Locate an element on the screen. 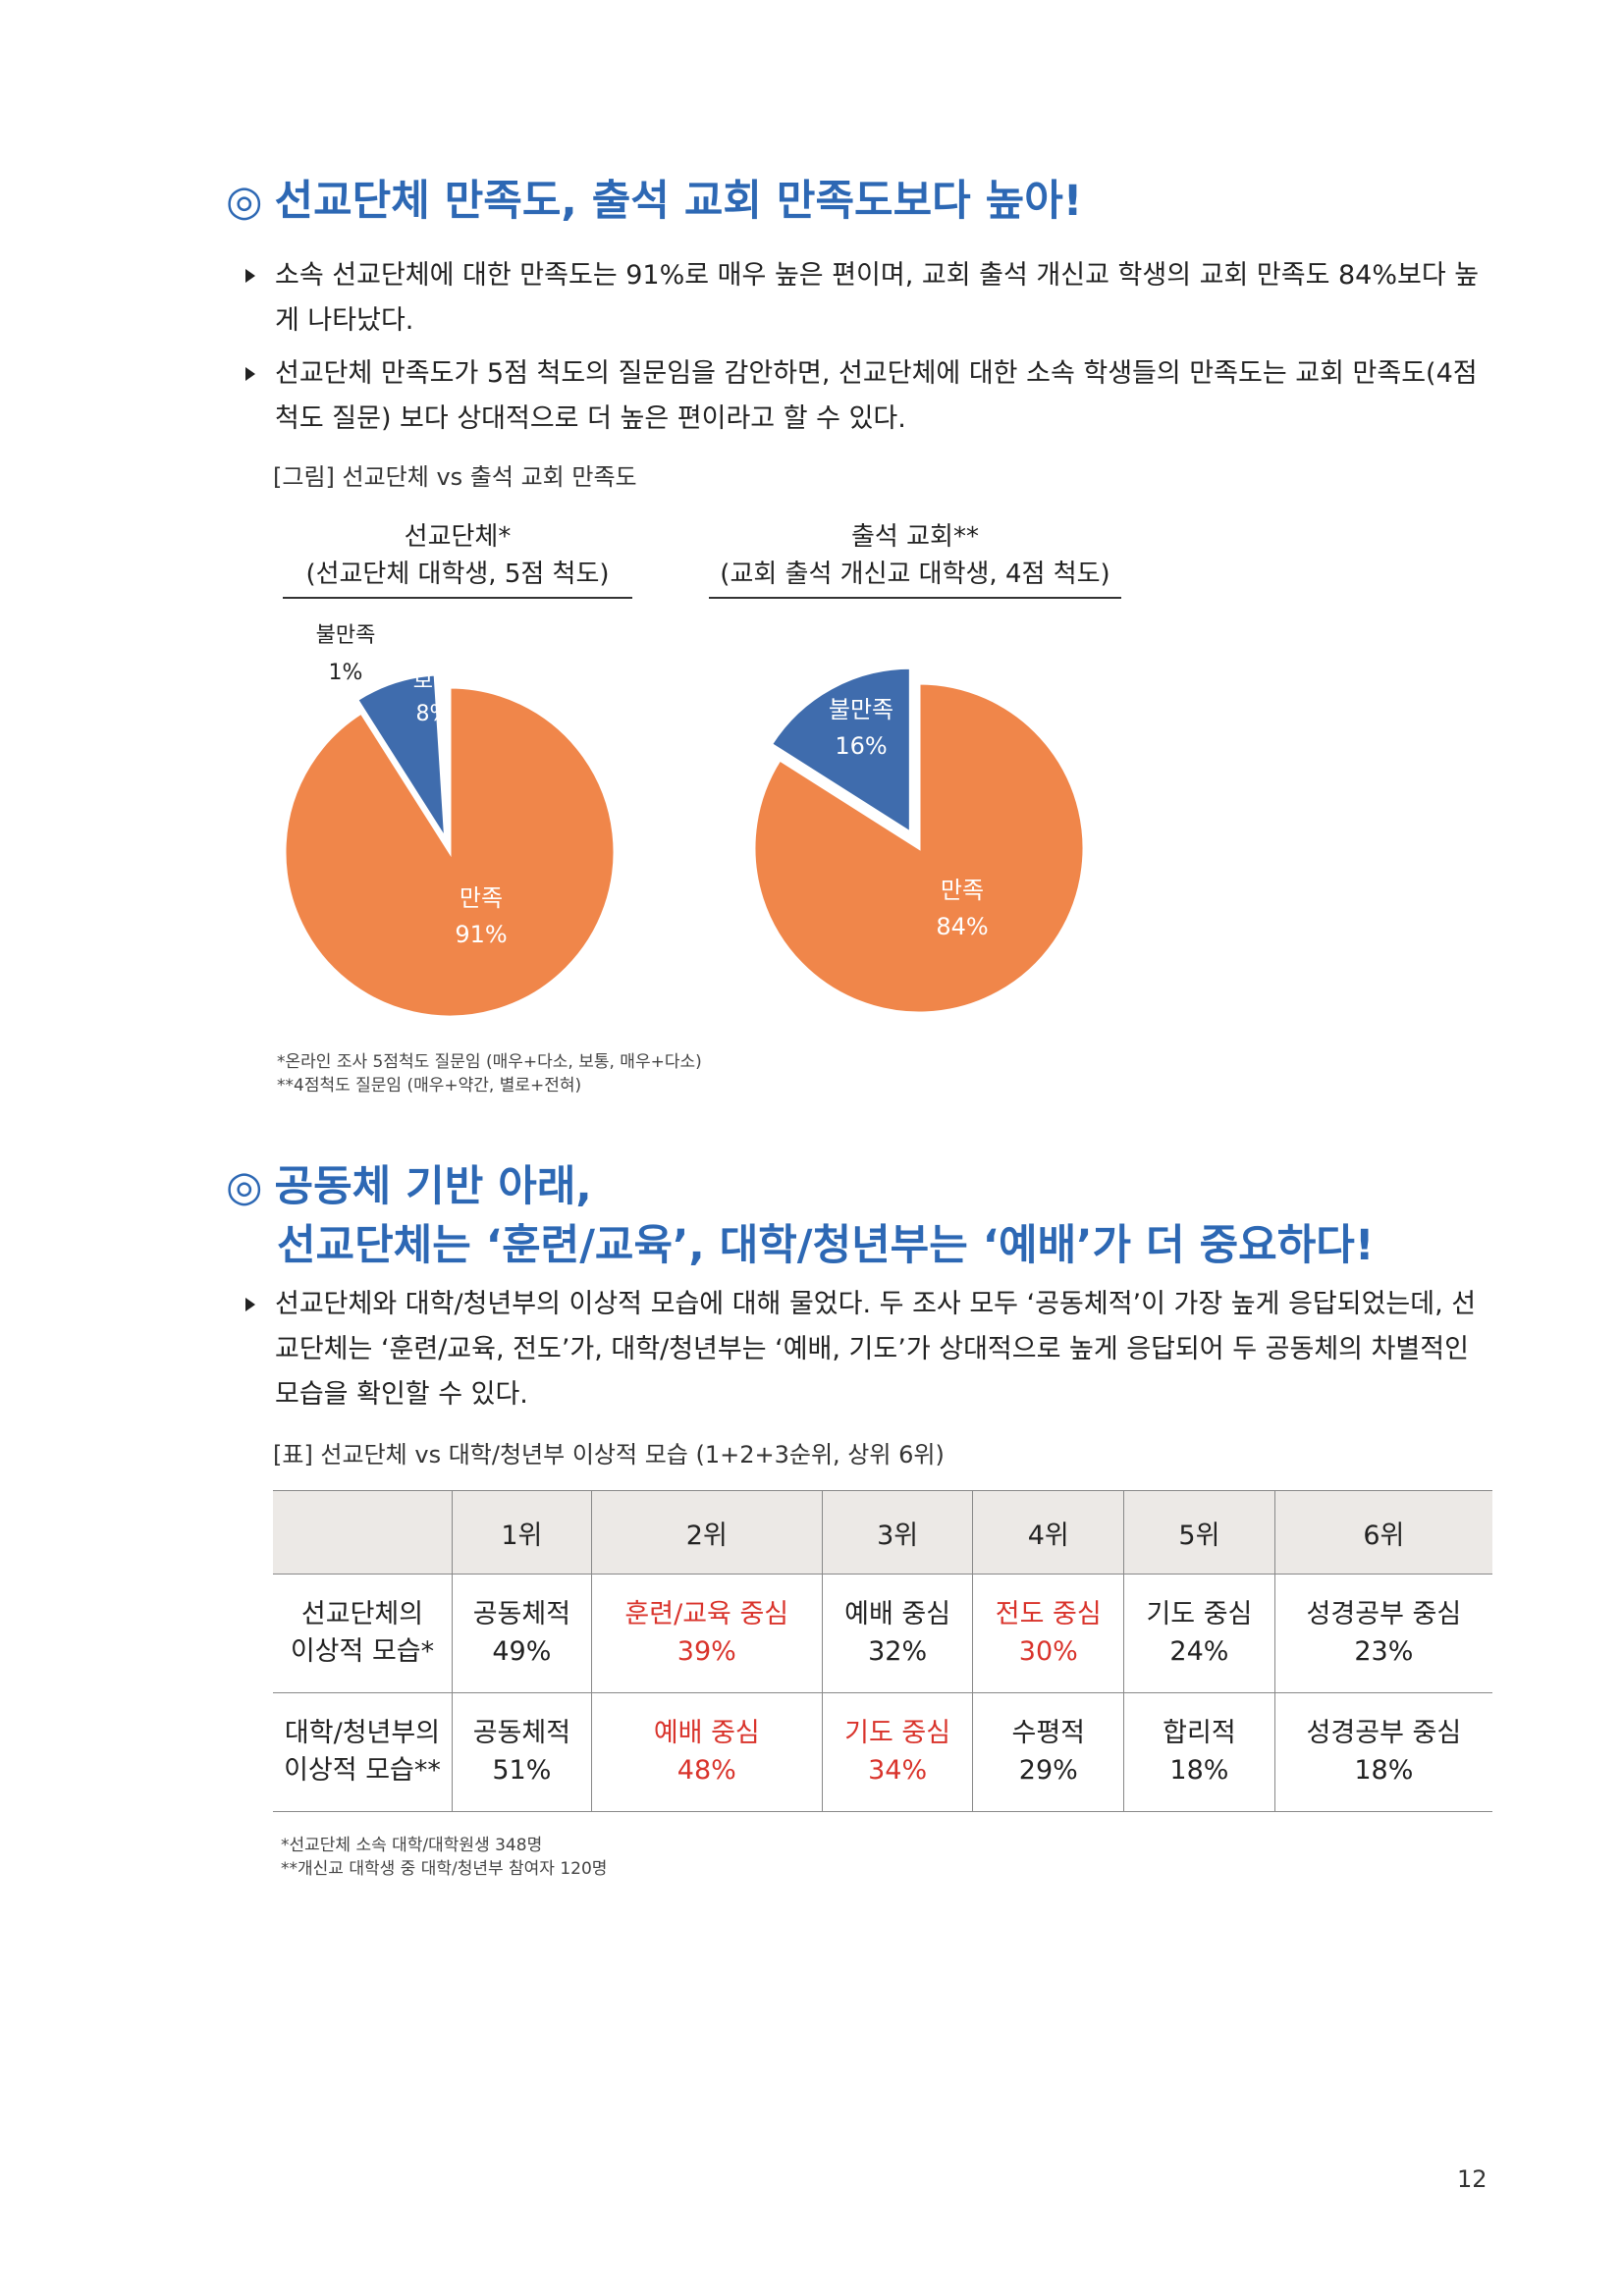 The height and width of the screenshot is (2296, 1623). table-note-1: *선교단체 소속 대학/대학원생 348명 is located at coordinates (412, 1846).